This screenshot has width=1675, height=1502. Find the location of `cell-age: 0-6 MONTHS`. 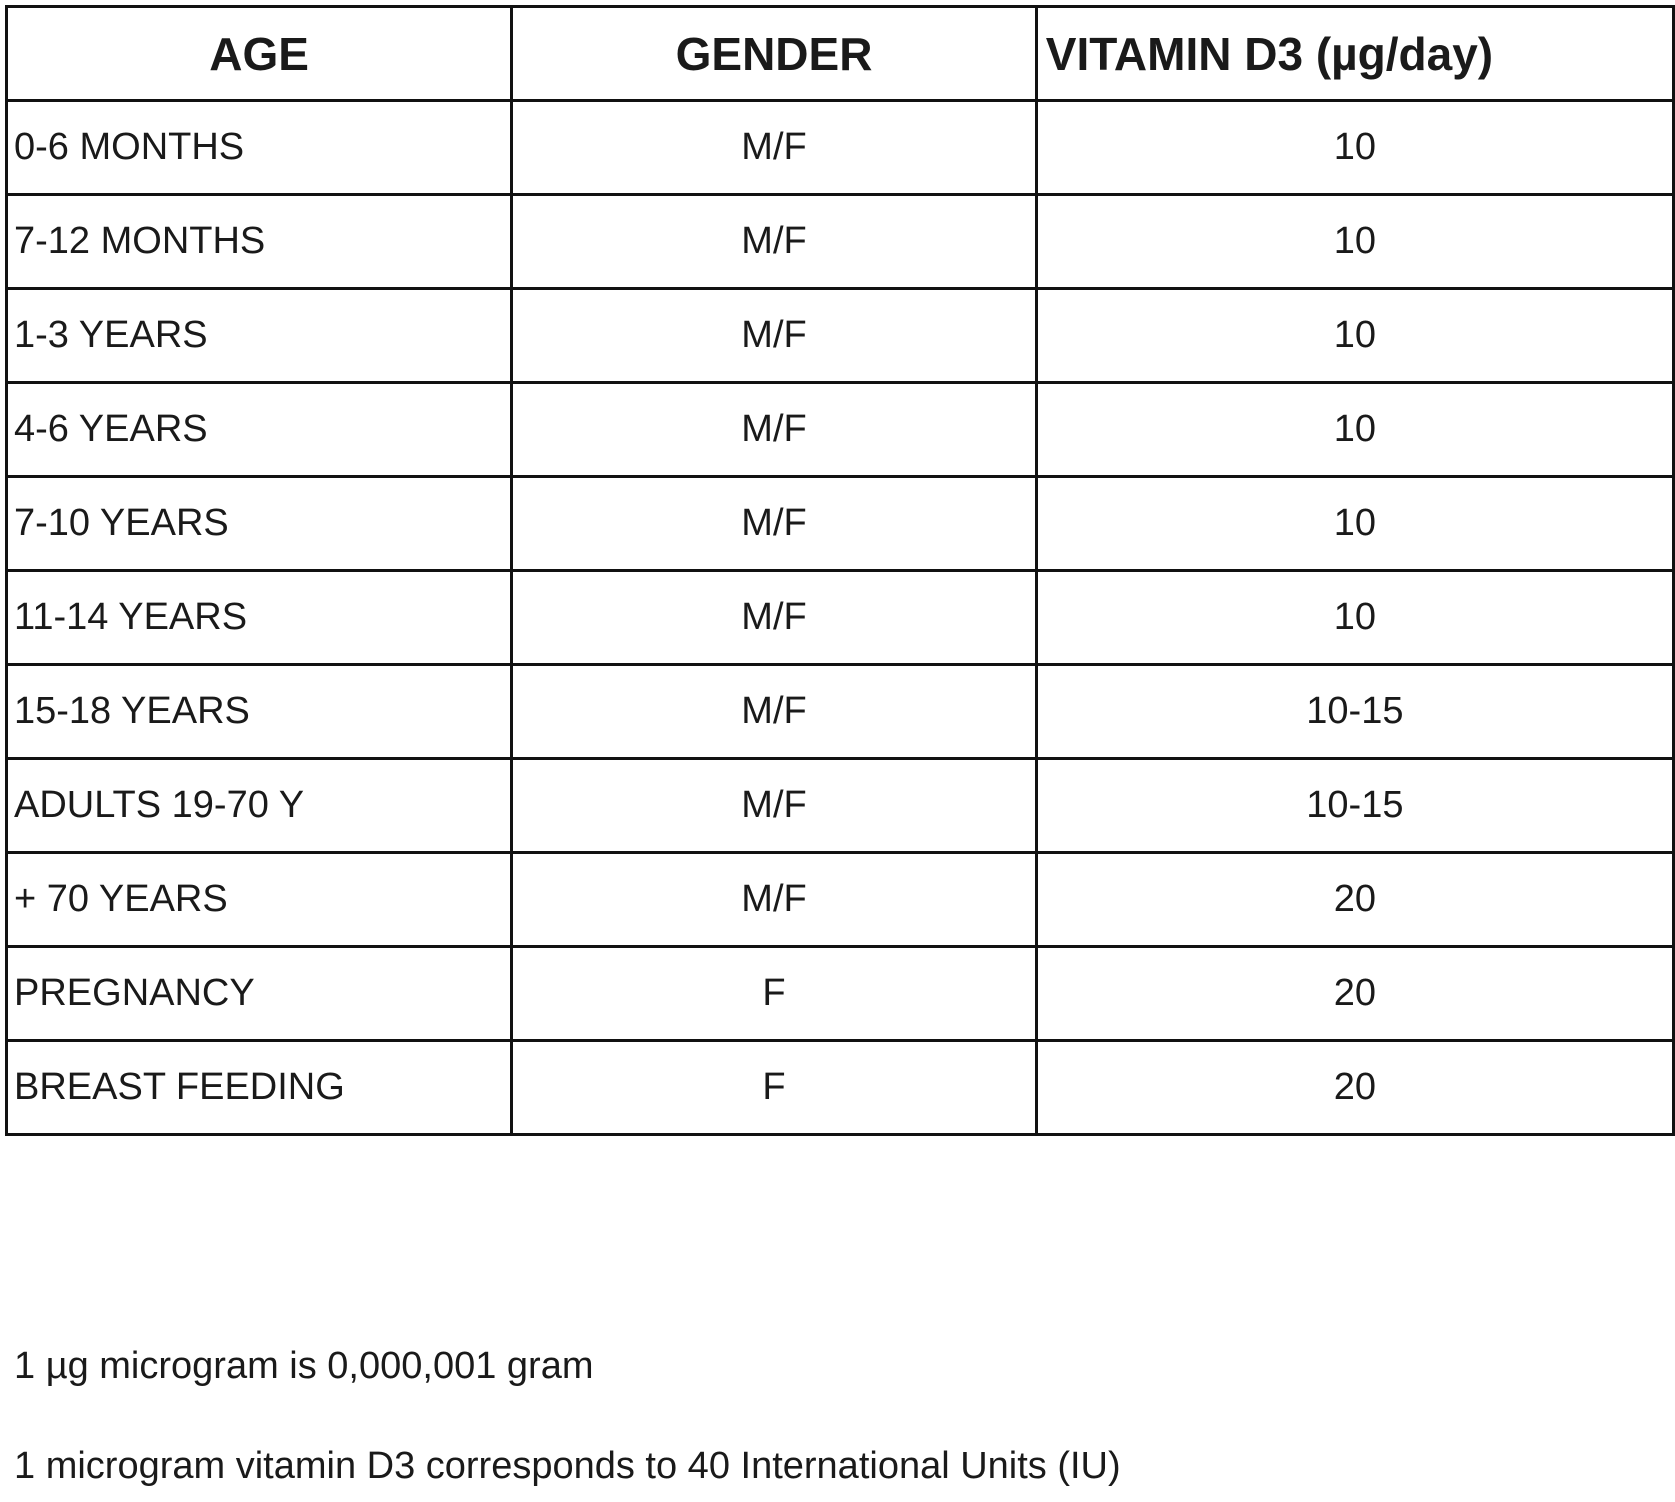

cell-age: 0-6 MONTHS is located at coordinates (259, 147).